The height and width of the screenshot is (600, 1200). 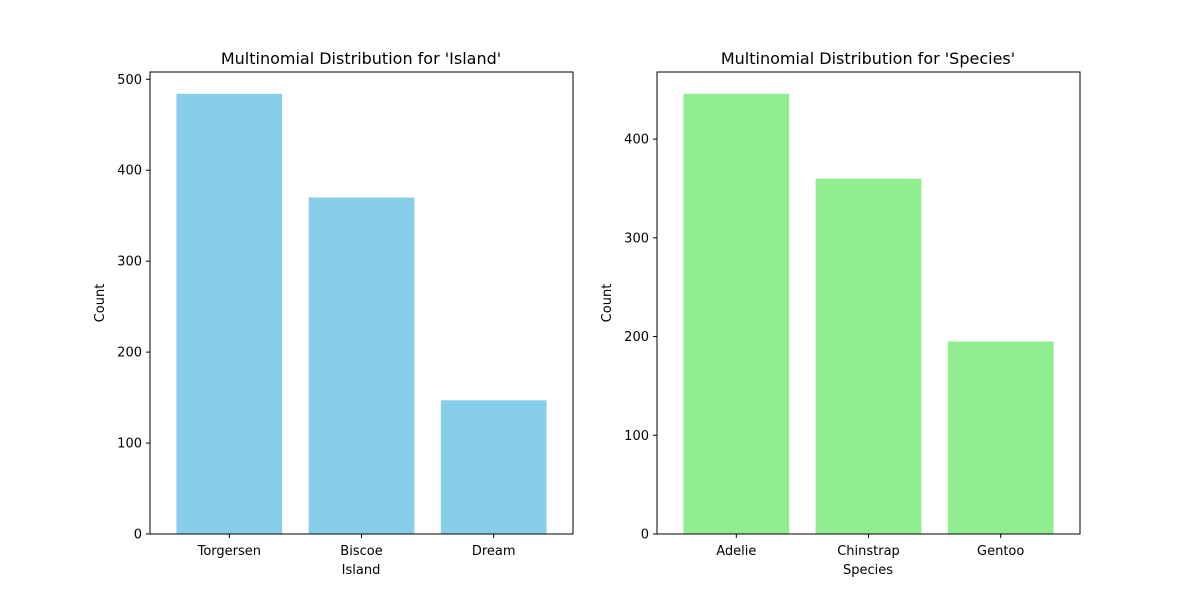 I want to click on species-bar-chinstrap, so click(x=868, y=356).